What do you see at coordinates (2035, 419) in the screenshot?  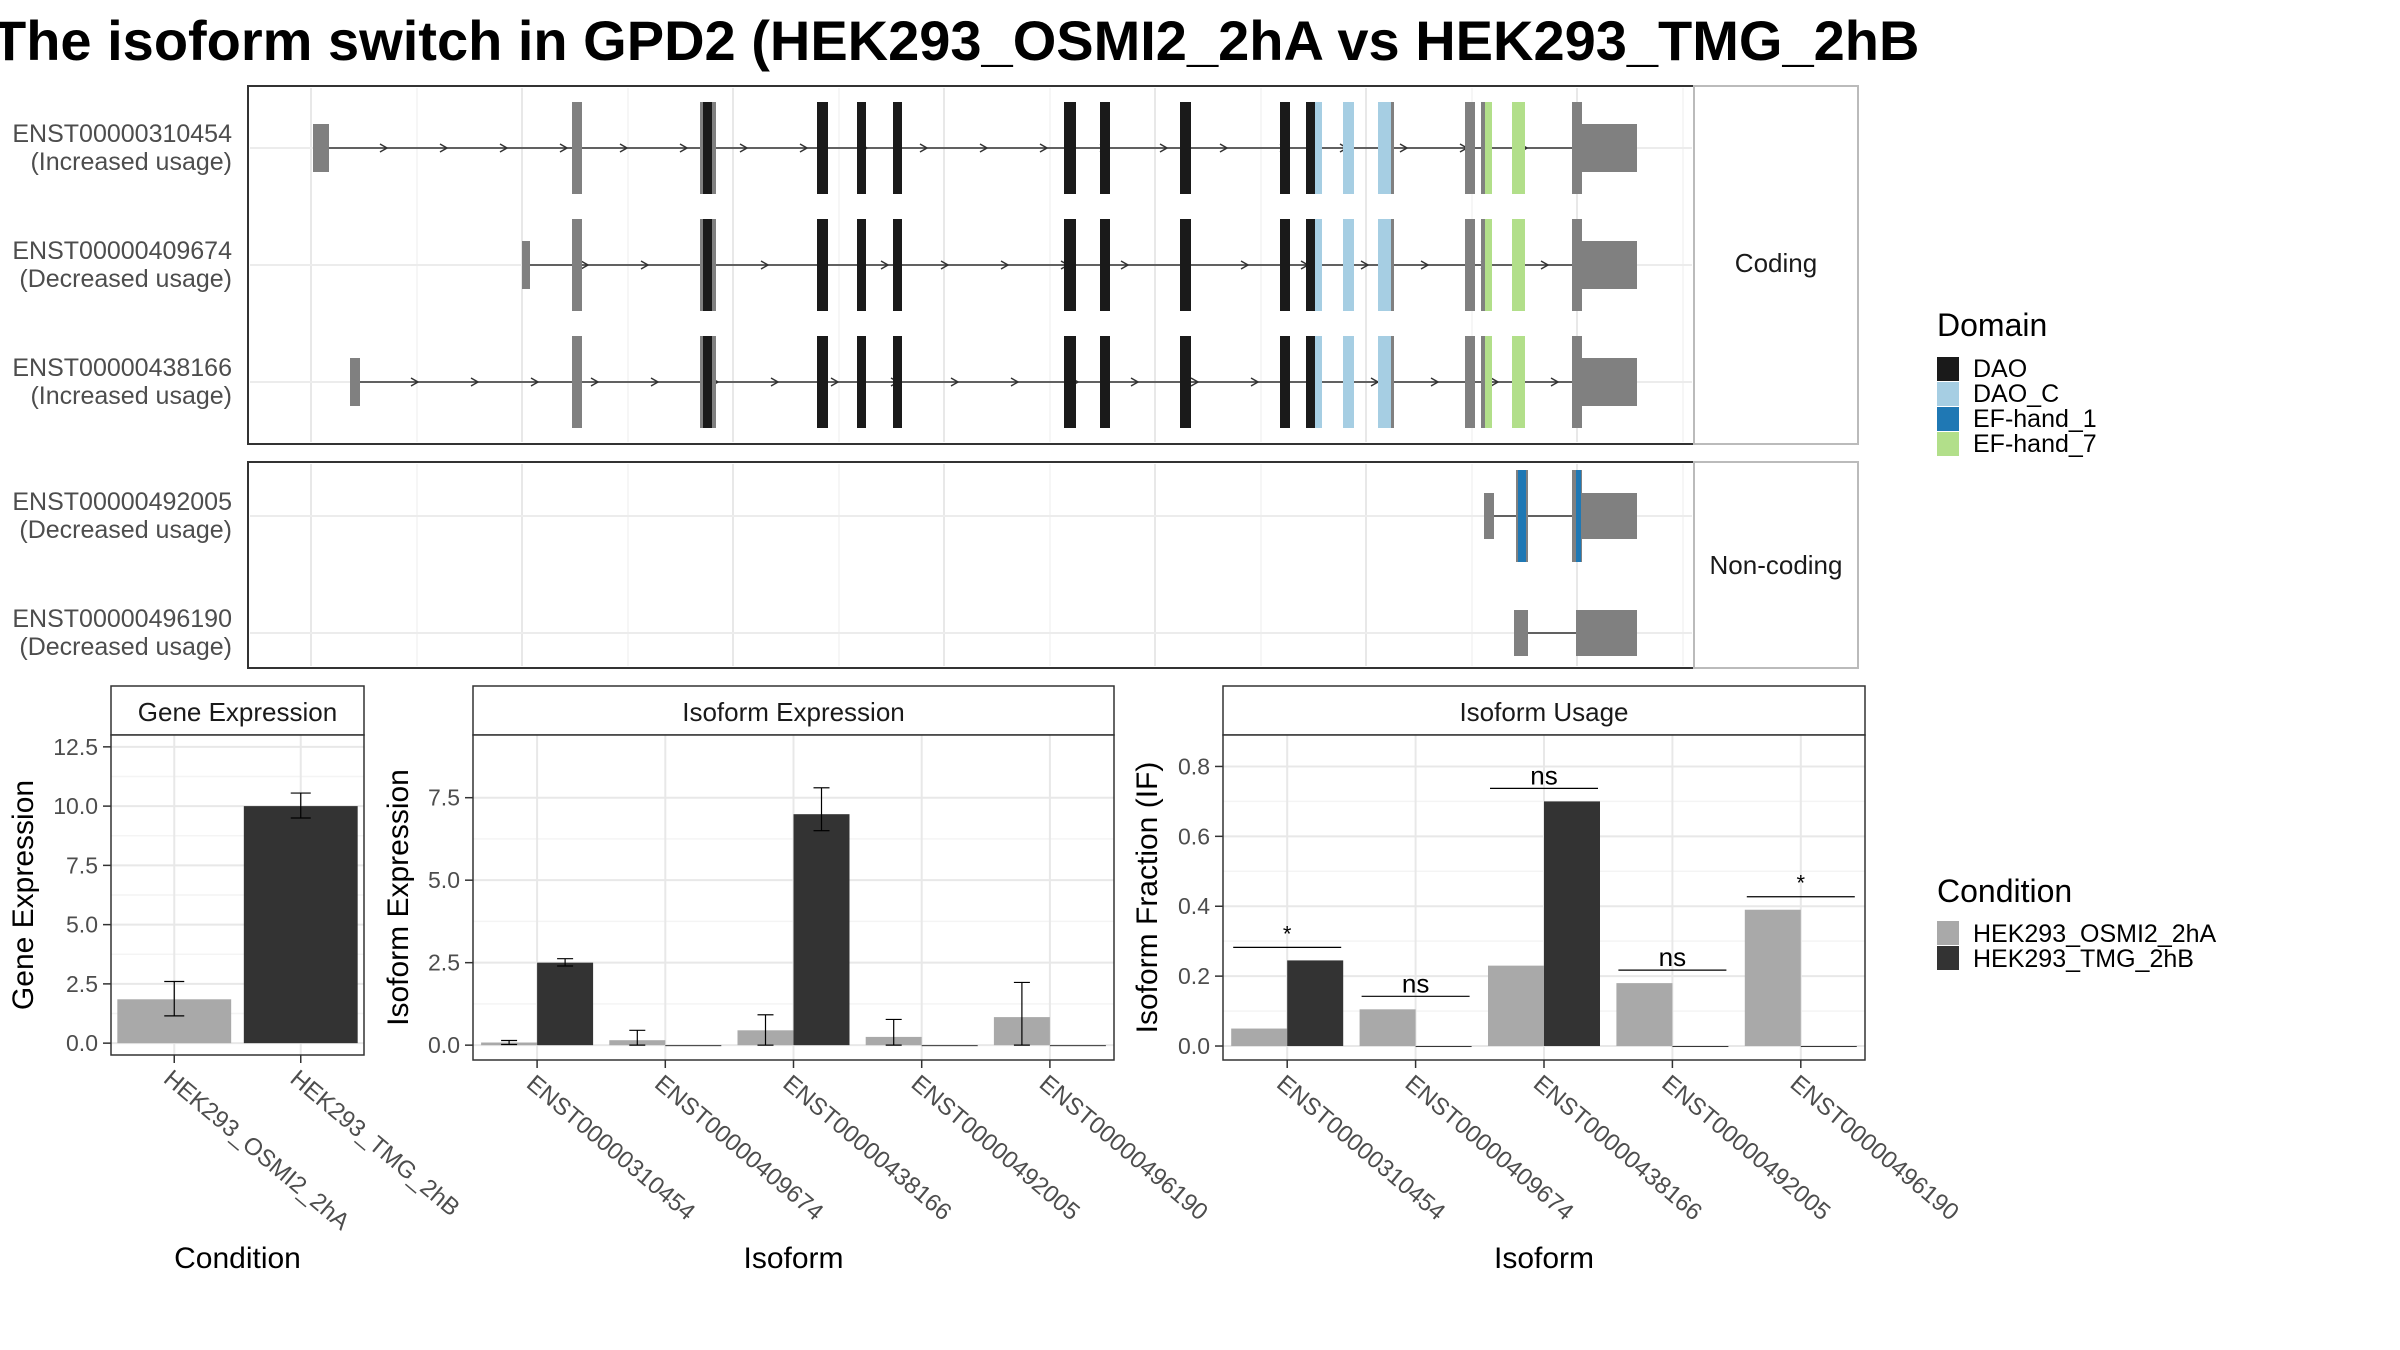 I see `legend-label-ef-hand-1: EF-hand_1` at bounding box center [2035, 419].